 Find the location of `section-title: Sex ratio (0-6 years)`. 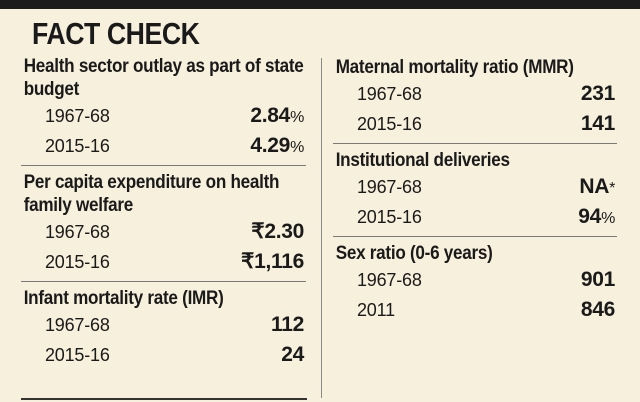

section-title: Sex ratio (0-6 years) is located at coordinates (414, 253).